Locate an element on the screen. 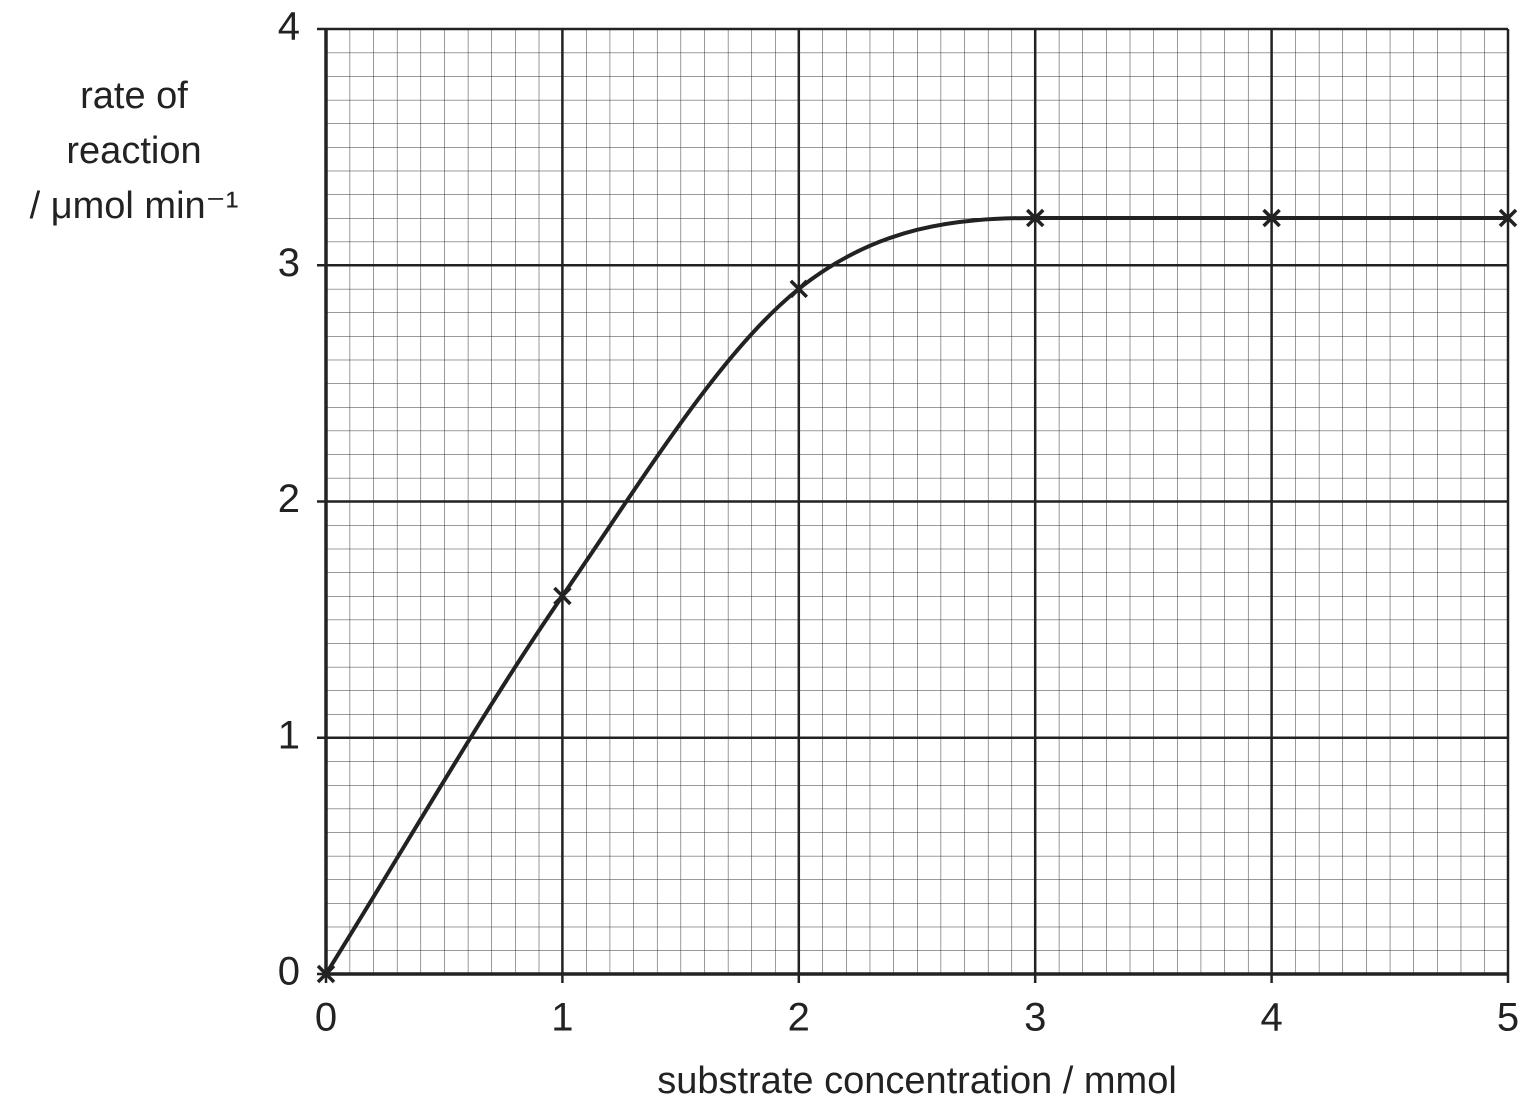 The image size is (1539, 1117). y-tick-label: 0 is located at coordinates (289, 972).